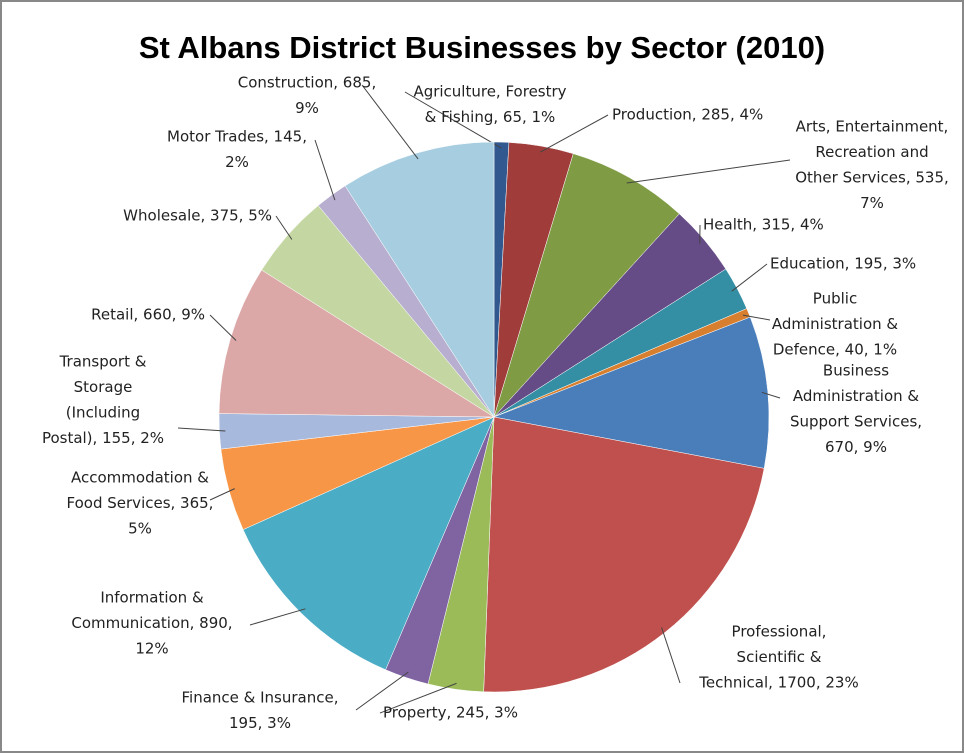  Describe the element at coordinates (148, 315) in the screenshot. I see `data-label: Retail, 660, 9%` at that location.